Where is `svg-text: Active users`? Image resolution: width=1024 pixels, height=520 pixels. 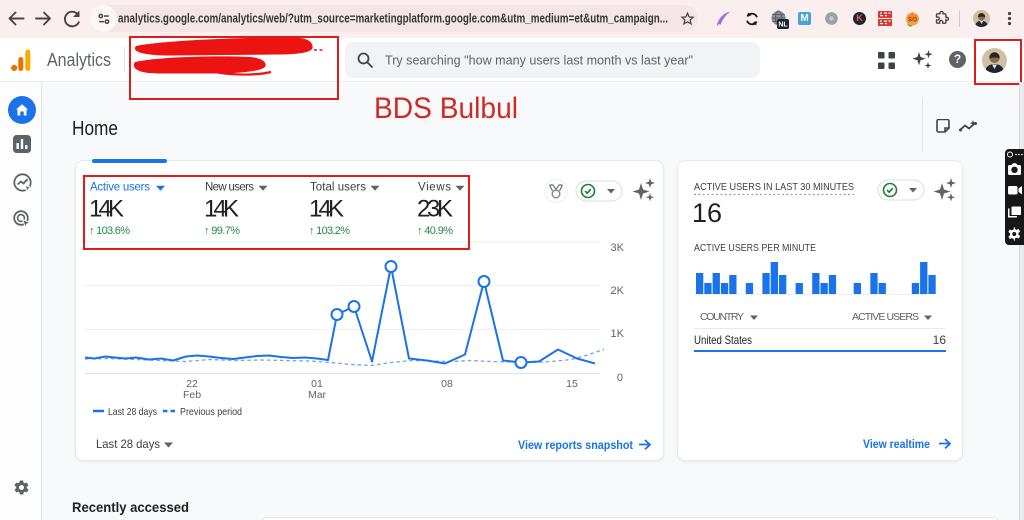 svg-text: Active users is located at coordinates (120, 188).